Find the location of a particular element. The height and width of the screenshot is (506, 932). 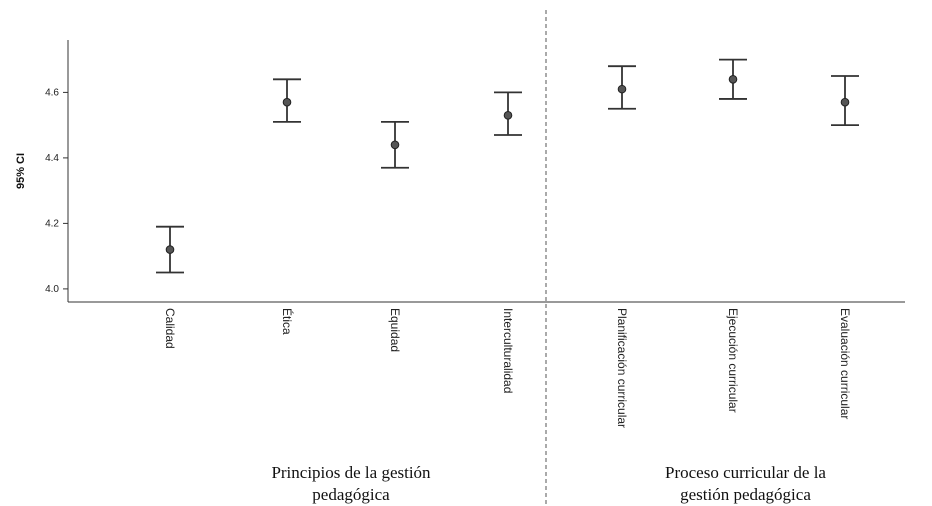

y-tick-label: 4.0 is located at coordinates (52, 289).